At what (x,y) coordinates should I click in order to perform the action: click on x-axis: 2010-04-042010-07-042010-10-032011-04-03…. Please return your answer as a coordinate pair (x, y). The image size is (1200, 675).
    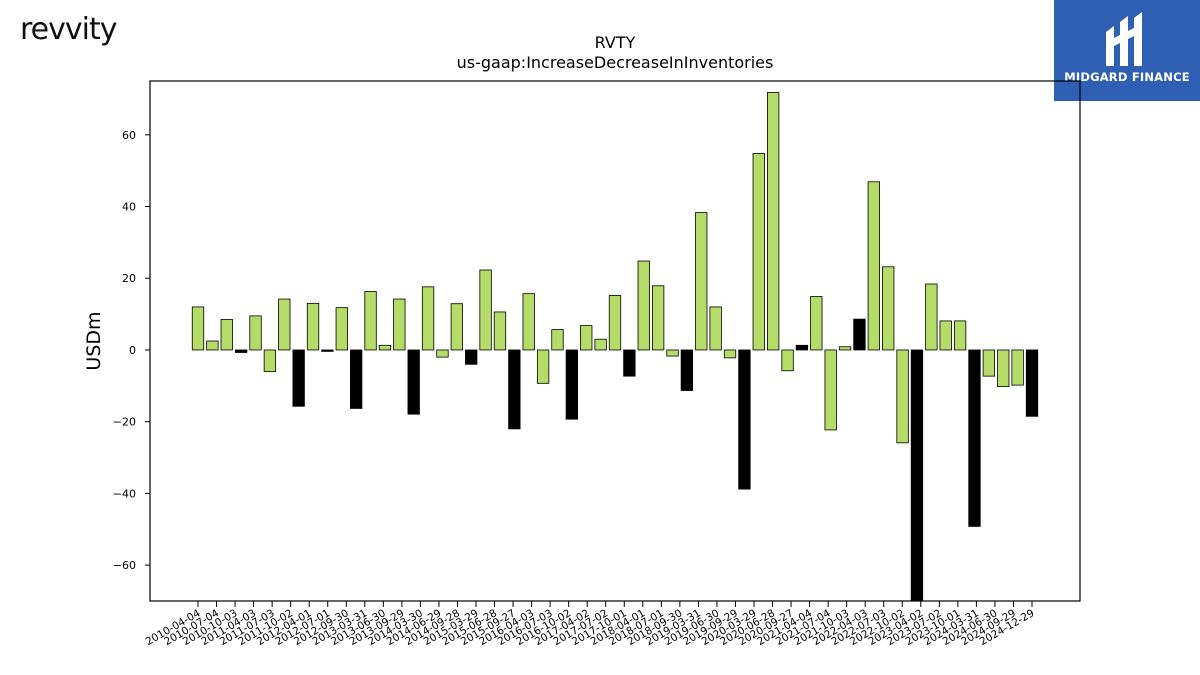
    Looking at the image, I should click on (590, 624).